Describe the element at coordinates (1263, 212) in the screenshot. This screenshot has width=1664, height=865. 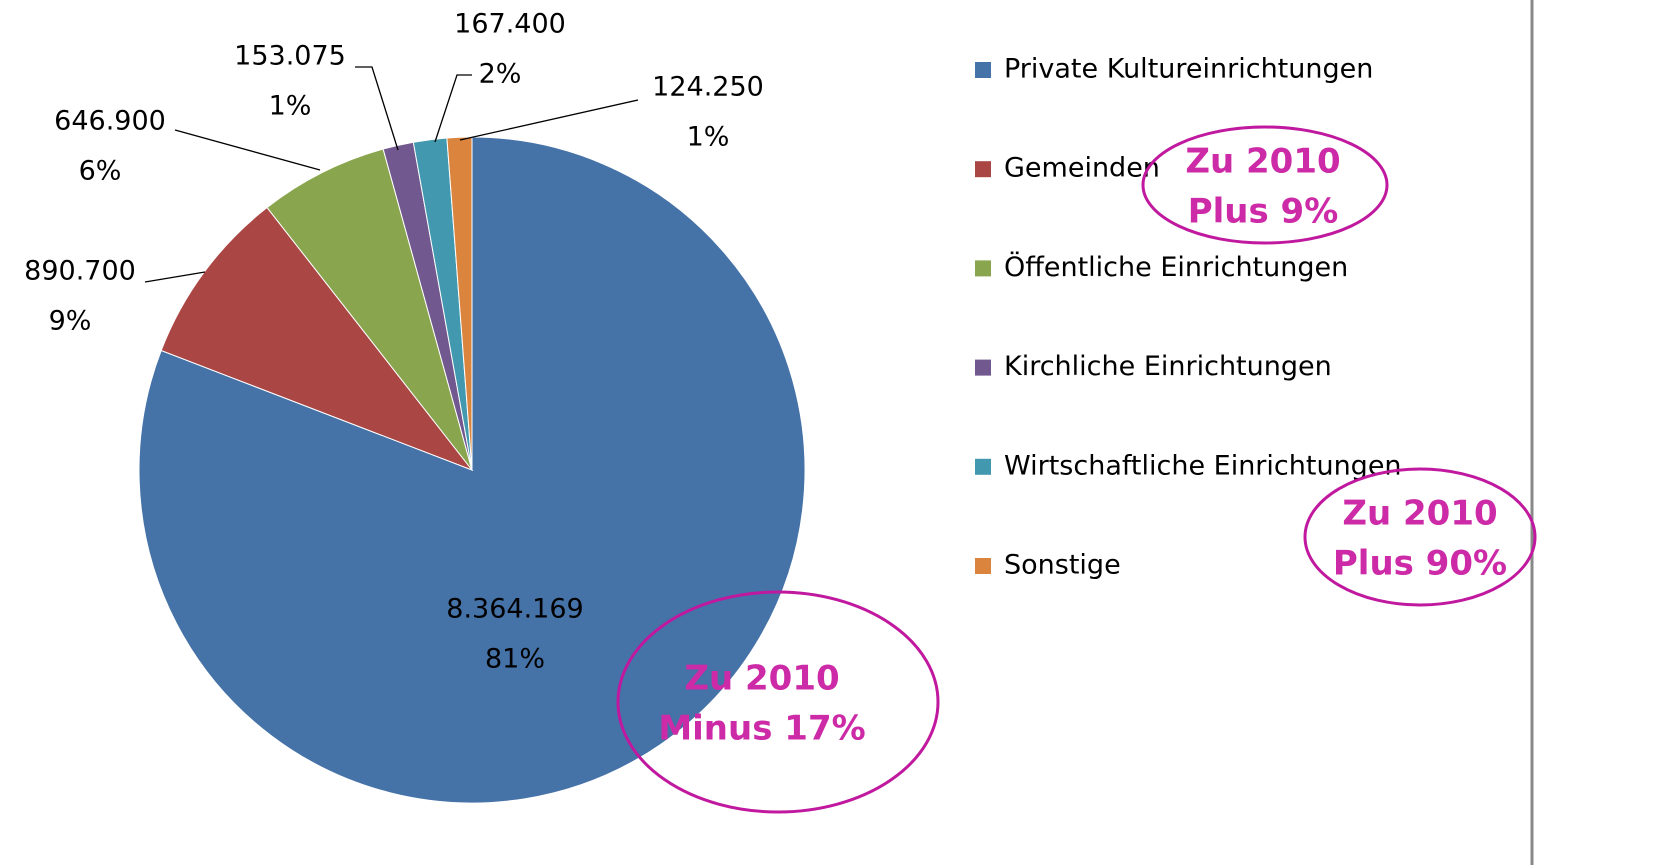
I see `annotation-text: Plus 9%` at that location.